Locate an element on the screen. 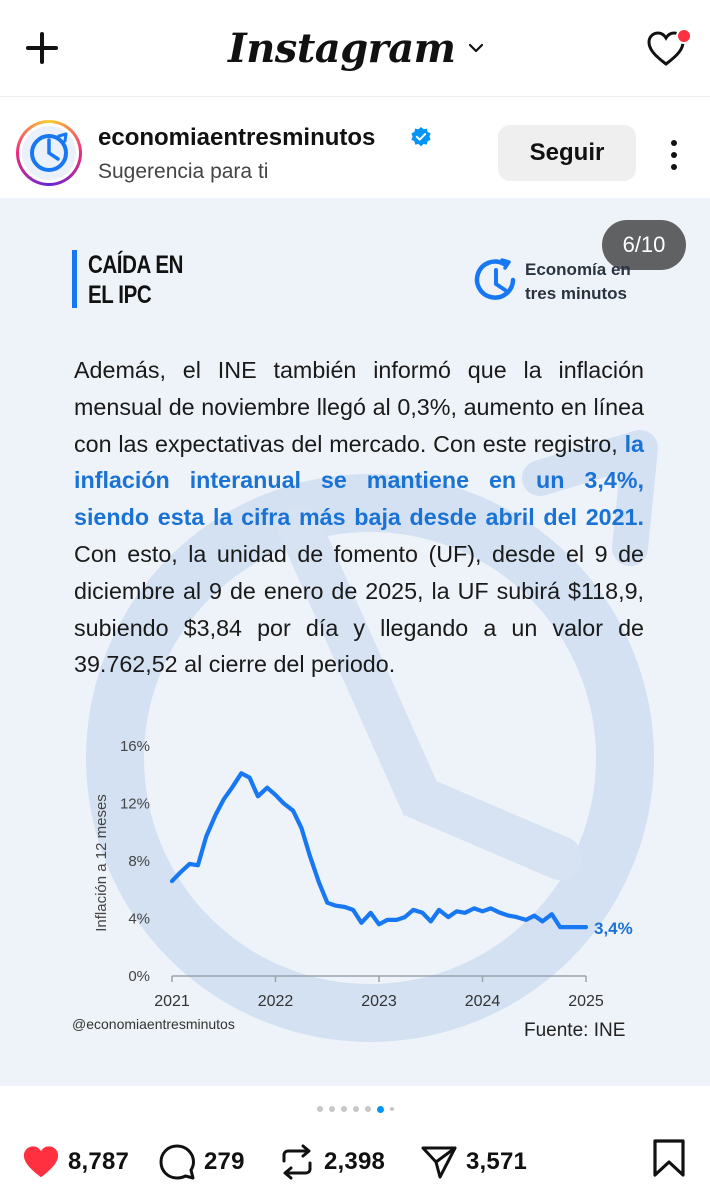  x-tick-label: 2025 is located at coordinates (586, 1001).